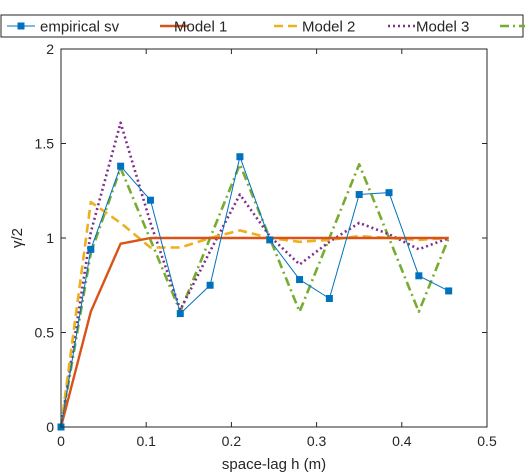 The width and height of the screenshot is (525, 475). Describe the element at coordinates (45, 144) in the screenshot. I see `y-tick-label: 1.5` at that location.